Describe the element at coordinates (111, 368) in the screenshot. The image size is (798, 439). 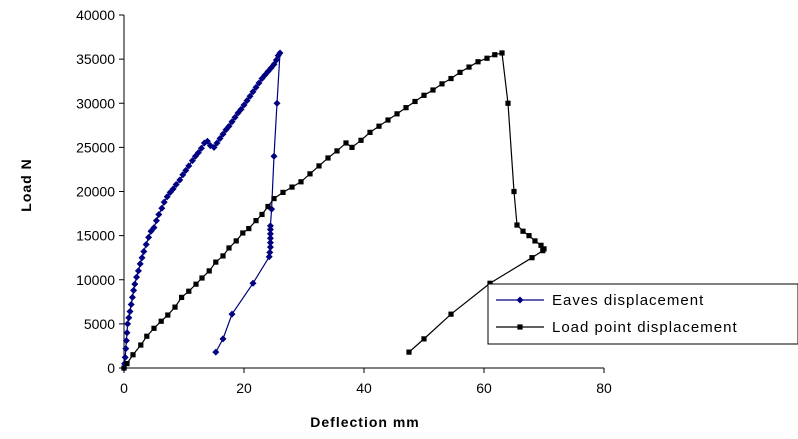
I see `y-tick-label: 0` at that location.